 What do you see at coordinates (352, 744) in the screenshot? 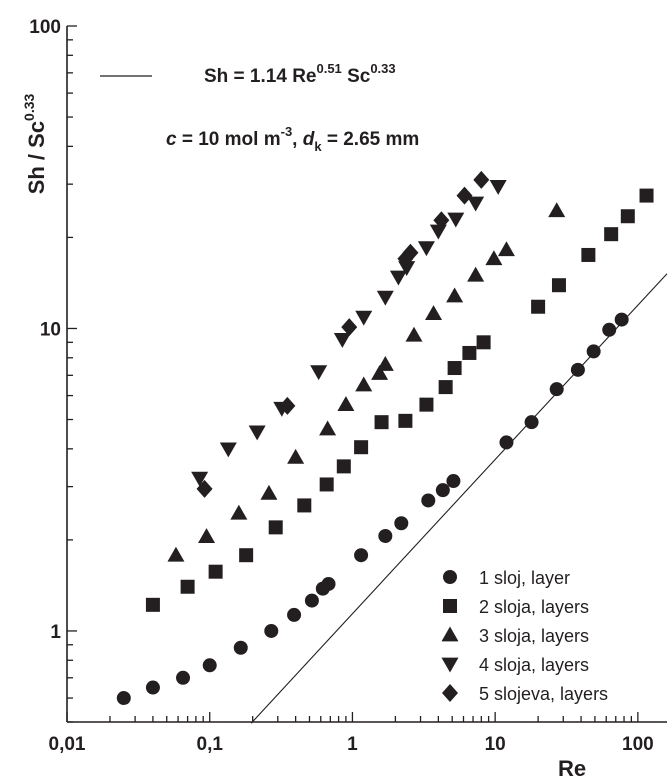
I see `x-tick-label: 1` at bounding box center [352, 744].